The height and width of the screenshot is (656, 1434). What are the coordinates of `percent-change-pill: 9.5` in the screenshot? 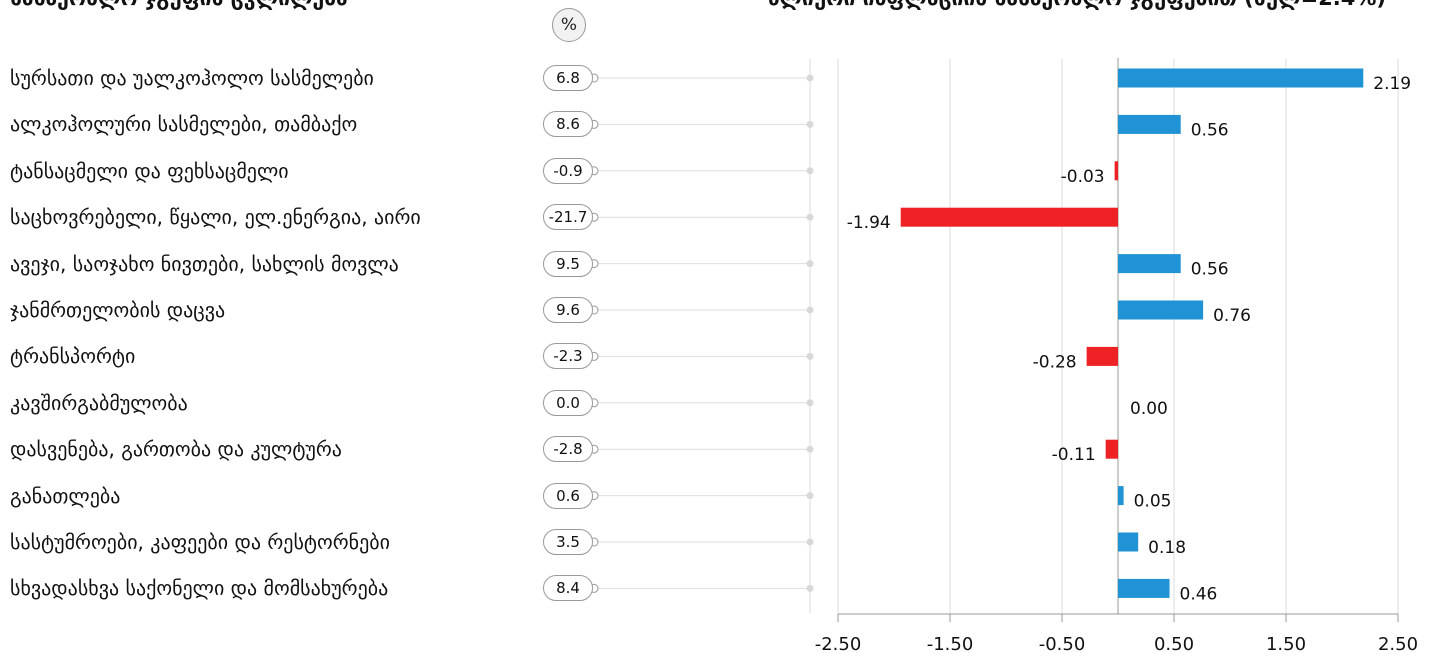 It's located at (568, 263).